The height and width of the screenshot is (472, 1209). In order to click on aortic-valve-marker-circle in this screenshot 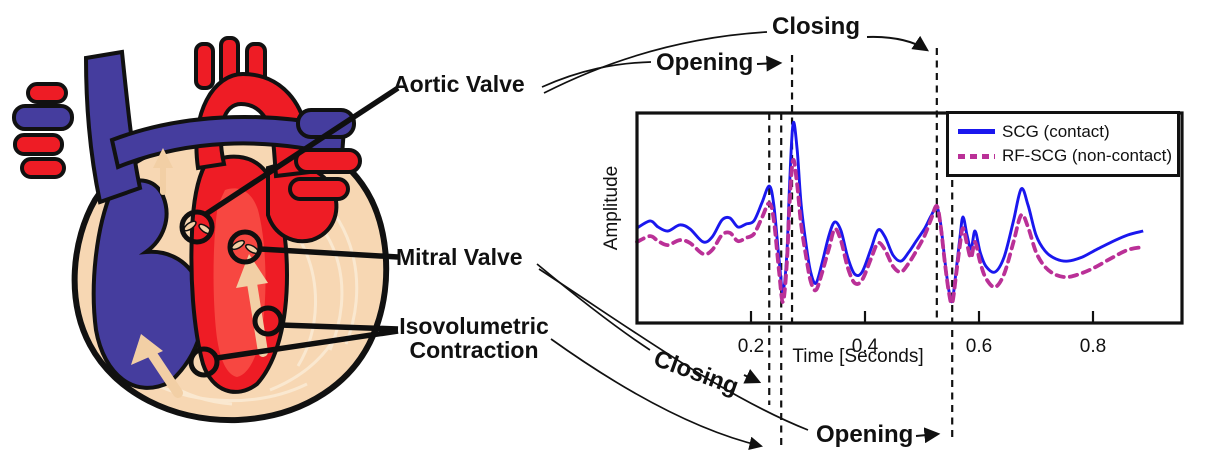, I will do `click(197, 227)`.